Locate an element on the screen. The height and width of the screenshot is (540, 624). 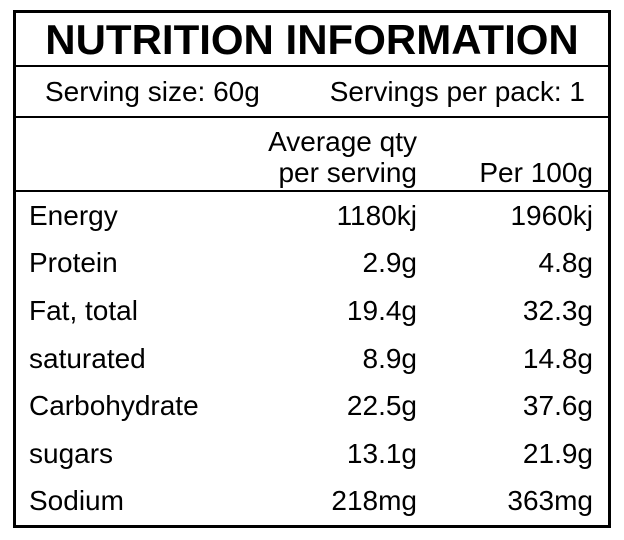
per-serving-value: 19.4g is located at coordinates (381, 310).